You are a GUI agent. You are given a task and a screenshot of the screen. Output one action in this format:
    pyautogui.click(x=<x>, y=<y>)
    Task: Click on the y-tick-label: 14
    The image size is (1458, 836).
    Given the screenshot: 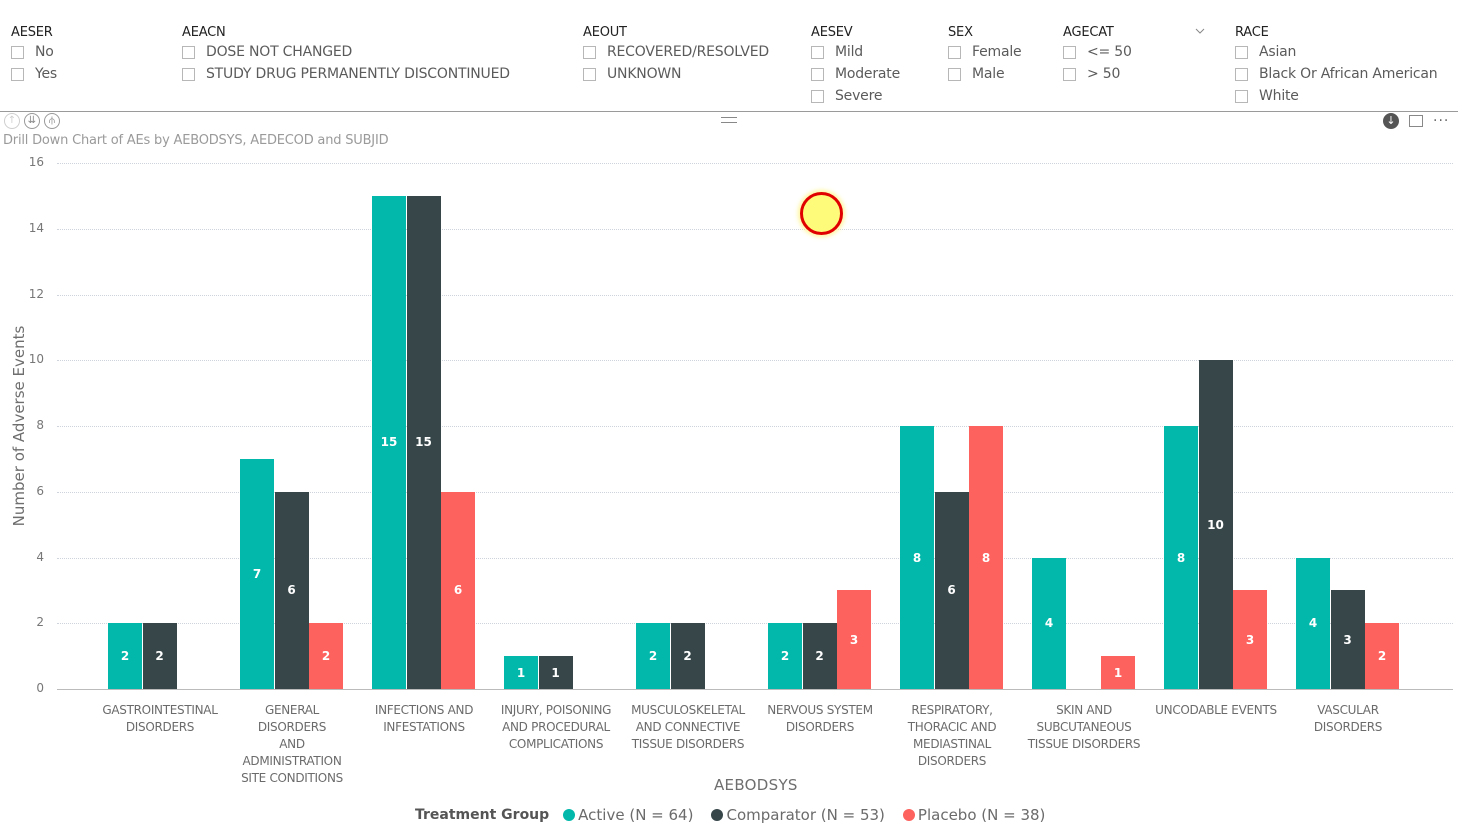 What is the action you would take?
    pyautogui.click(x=36, y=227)
    